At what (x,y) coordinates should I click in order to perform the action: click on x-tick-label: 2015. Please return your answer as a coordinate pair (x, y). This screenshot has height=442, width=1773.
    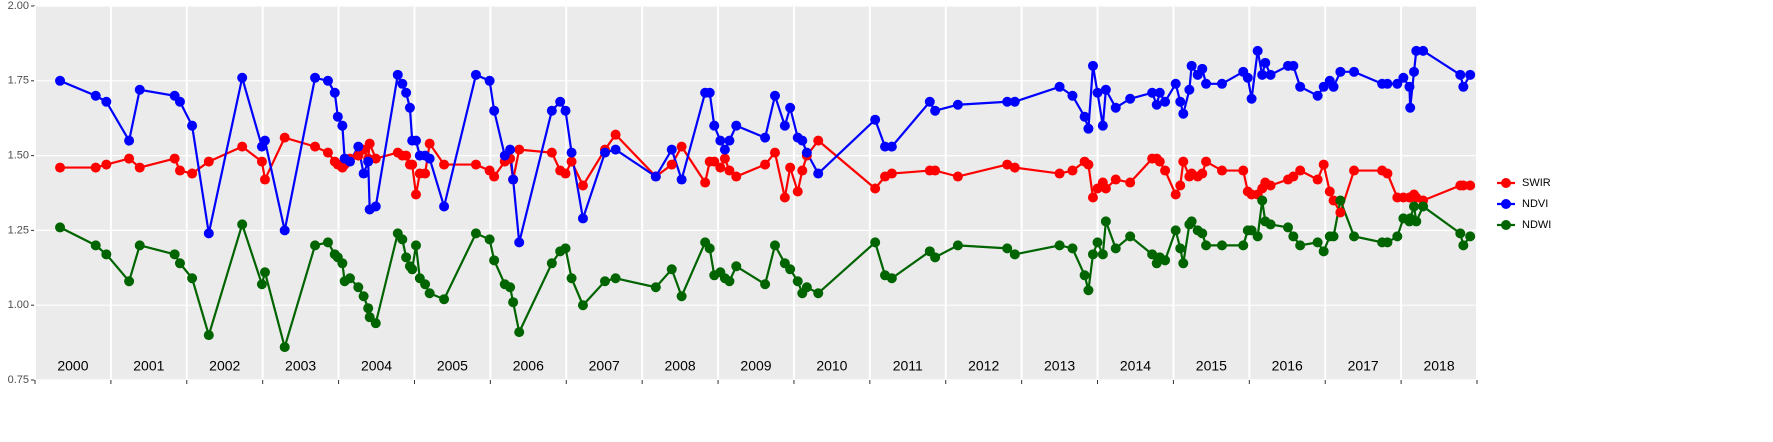
    Looking at the image, I should click on (1211, 366).